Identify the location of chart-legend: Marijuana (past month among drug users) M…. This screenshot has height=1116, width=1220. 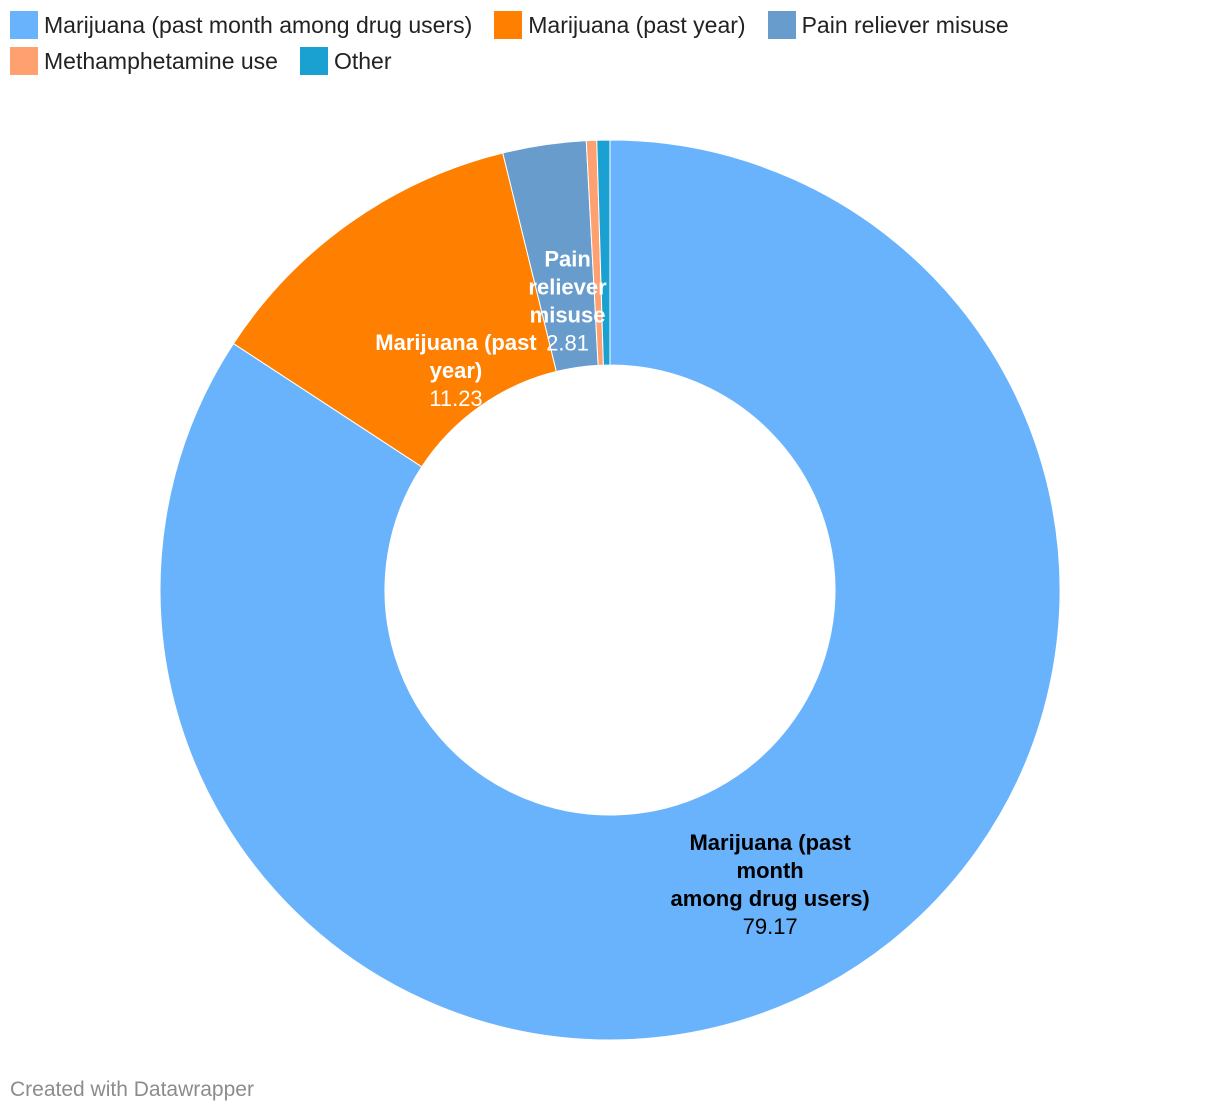
(600, 43).